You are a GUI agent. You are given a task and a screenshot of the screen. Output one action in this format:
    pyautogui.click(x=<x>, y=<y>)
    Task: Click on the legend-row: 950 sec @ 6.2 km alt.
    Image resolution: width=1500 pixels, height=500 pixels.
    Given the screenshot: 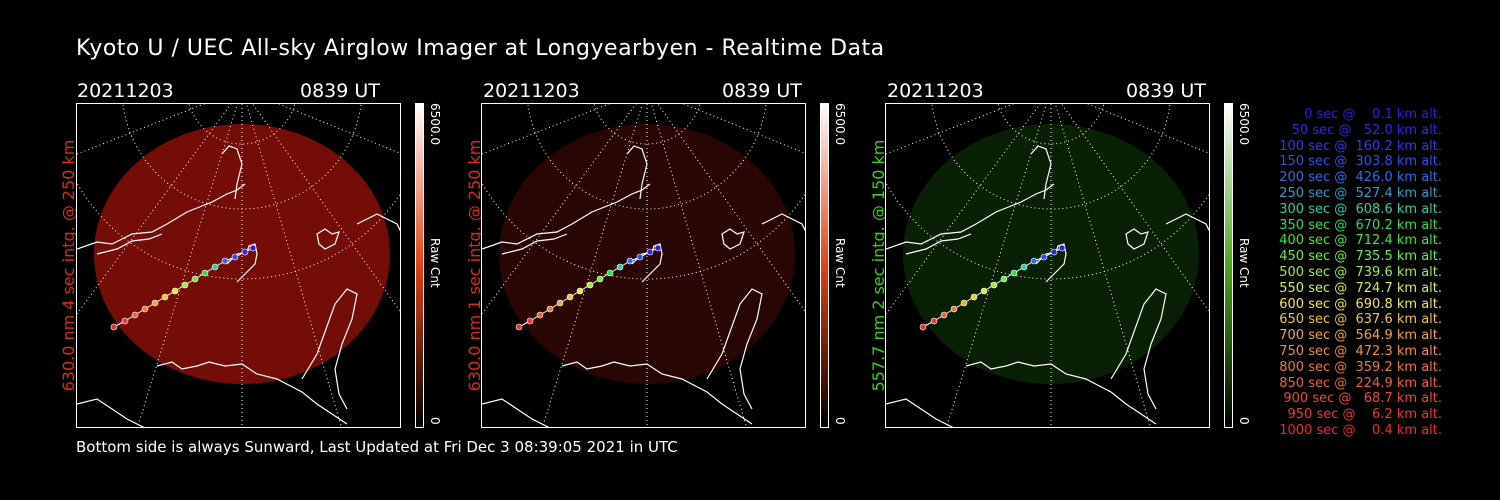 What is the action you would take?
    pyautogui.click(x=1362, y=415)
    